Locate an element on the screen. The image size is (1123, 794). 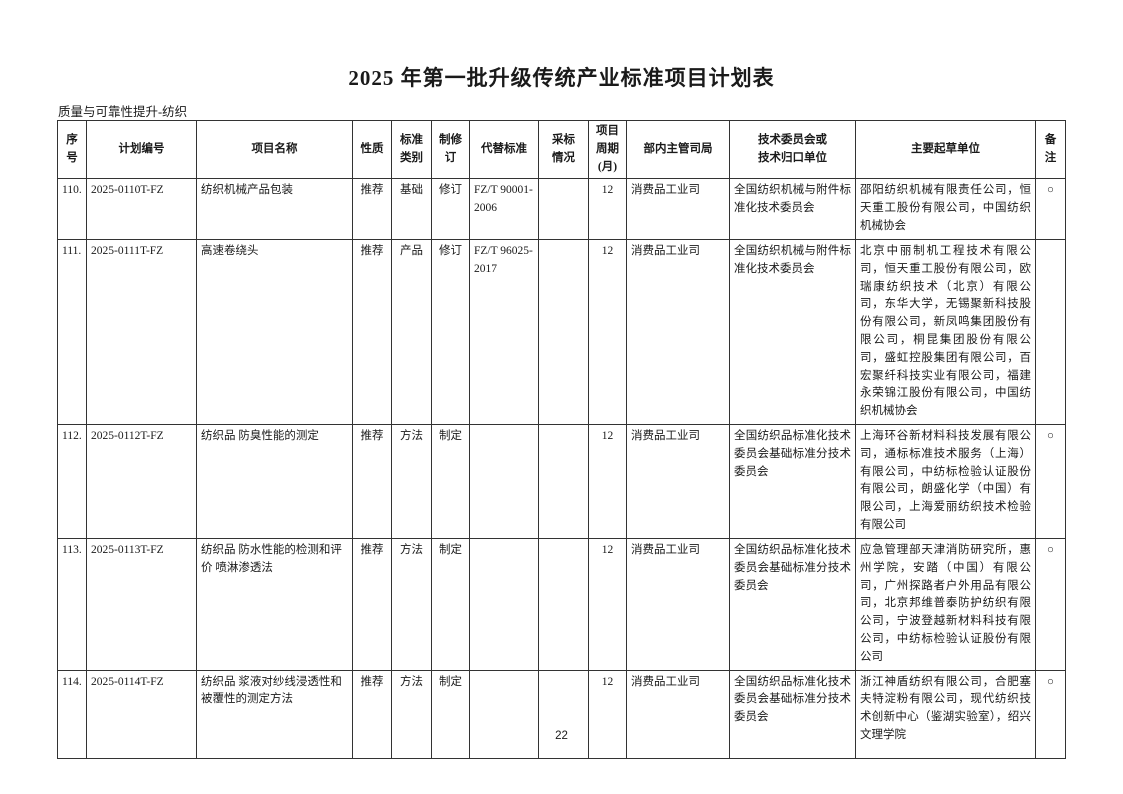
cell-seq: 113. is located at coordinates (72, 604).